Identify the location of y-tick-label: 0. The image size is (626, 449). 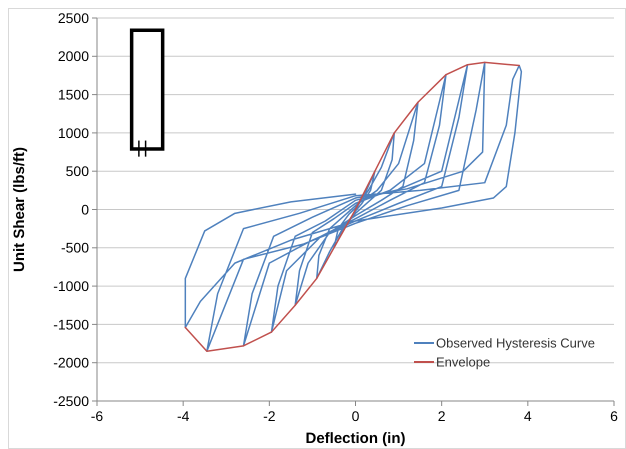
(85, 209).